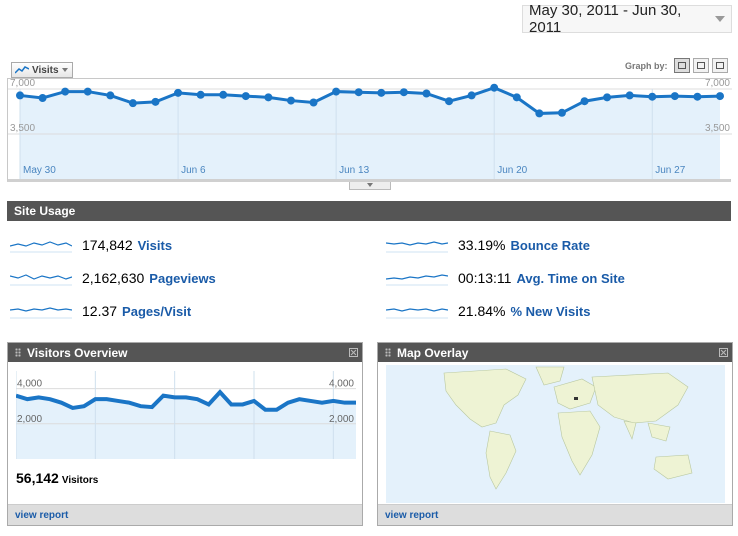 This screenshot has width=738, height=536. I want to click on x-tick-label: Jun 13, so click(354, 170).